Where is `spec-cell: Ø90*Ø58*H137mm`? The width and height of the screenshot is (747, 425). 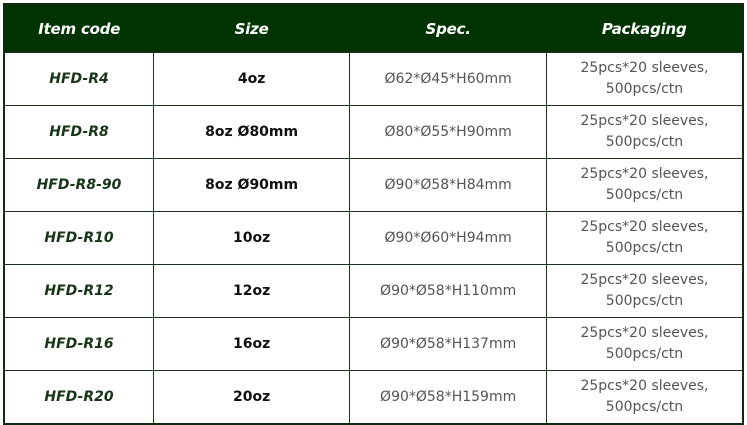 spec-cell: Ø90*Ø58*H137mm is located at coordinates (448, 344).